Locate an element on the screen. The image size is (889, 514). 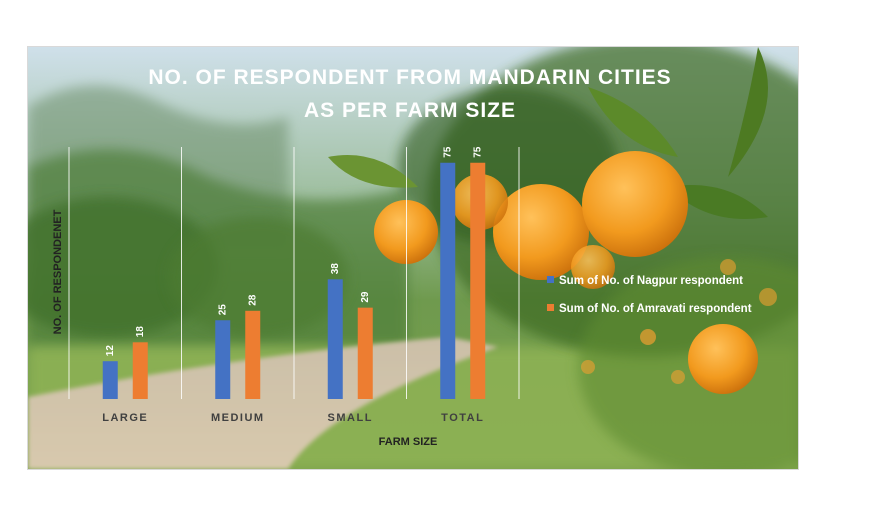
x-tick-label: SMALL is located at coordinates (350, 418).